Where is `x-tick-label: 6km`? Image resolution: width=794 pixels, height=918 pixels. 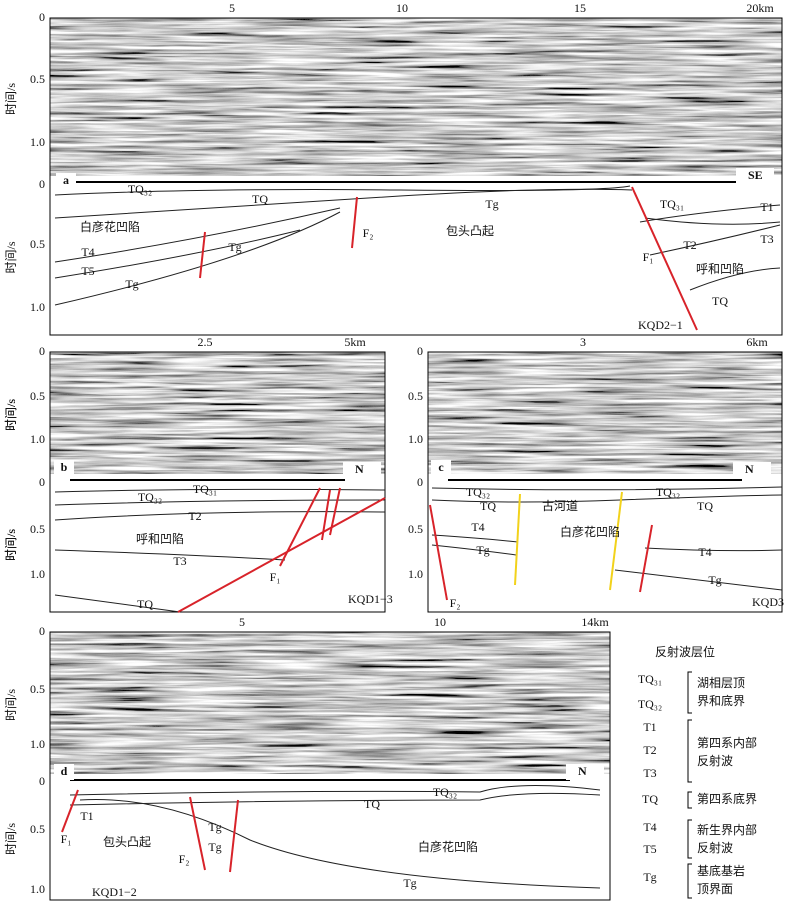 x-tick-label: 6km is located at coordinates (757, 342).